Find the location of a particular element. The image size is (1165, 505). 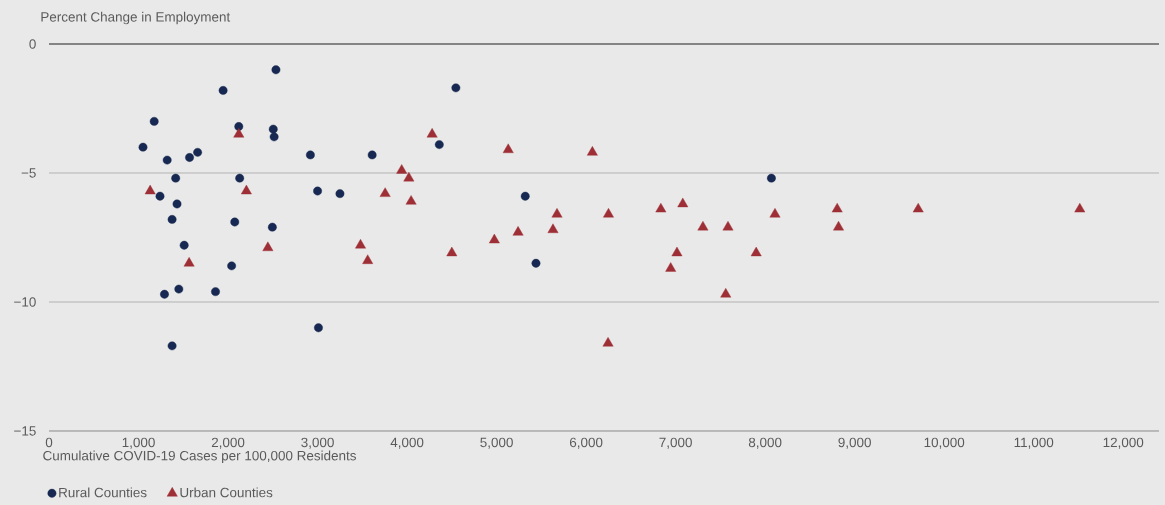

x-tick-label: 6,000 is located at coordinates (586, 443).